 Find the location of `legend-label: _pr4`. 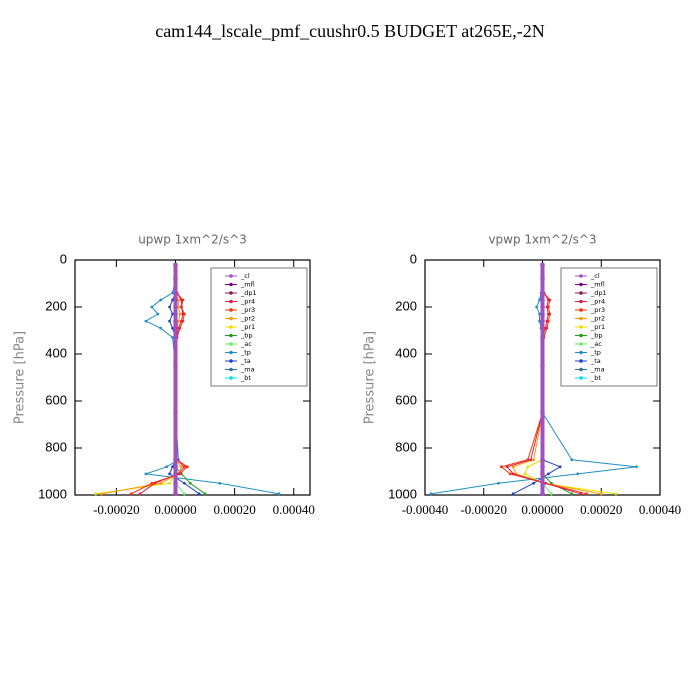

legend-label: _pr4 is located at coordinates (247, 302).